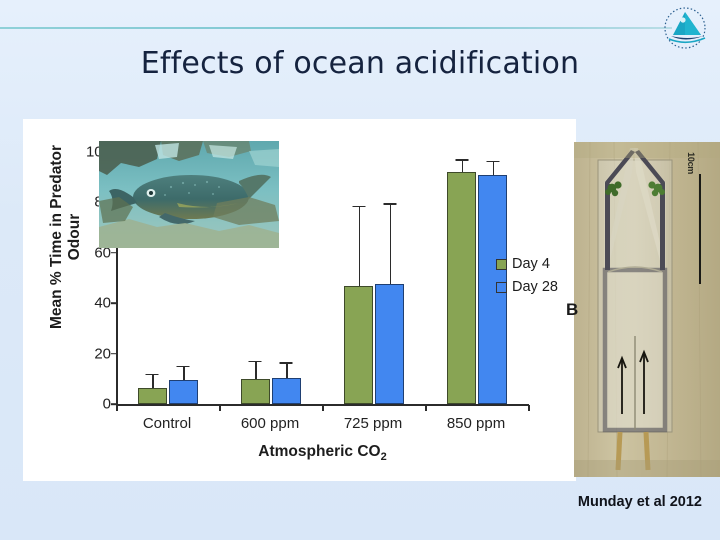  I want to click on legend-item-day4: Day 4, so click(539, 264).